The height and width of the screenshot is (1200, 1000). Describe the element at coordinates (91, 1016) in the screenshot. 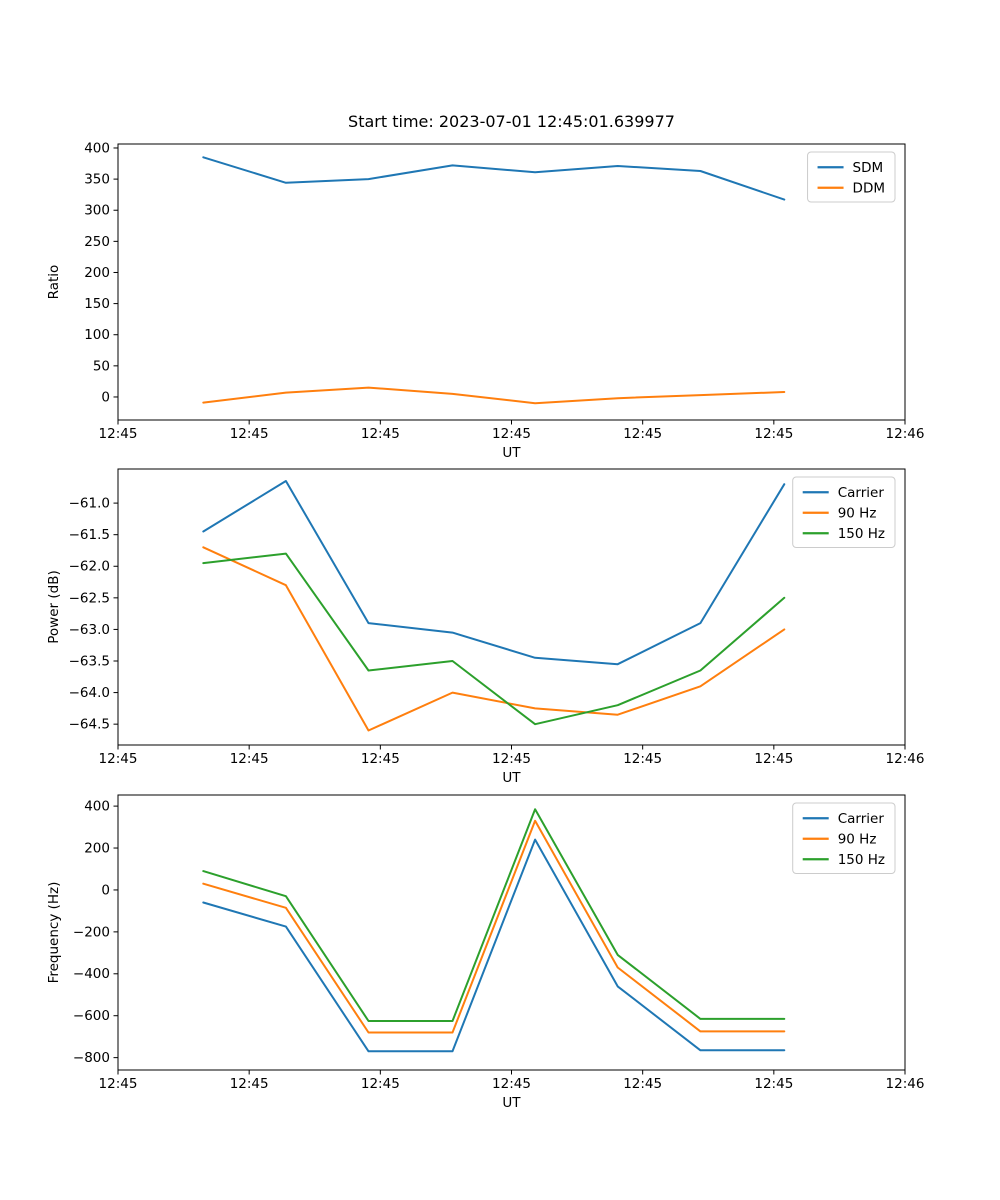

I see `y-tick-label: −600` at that location.